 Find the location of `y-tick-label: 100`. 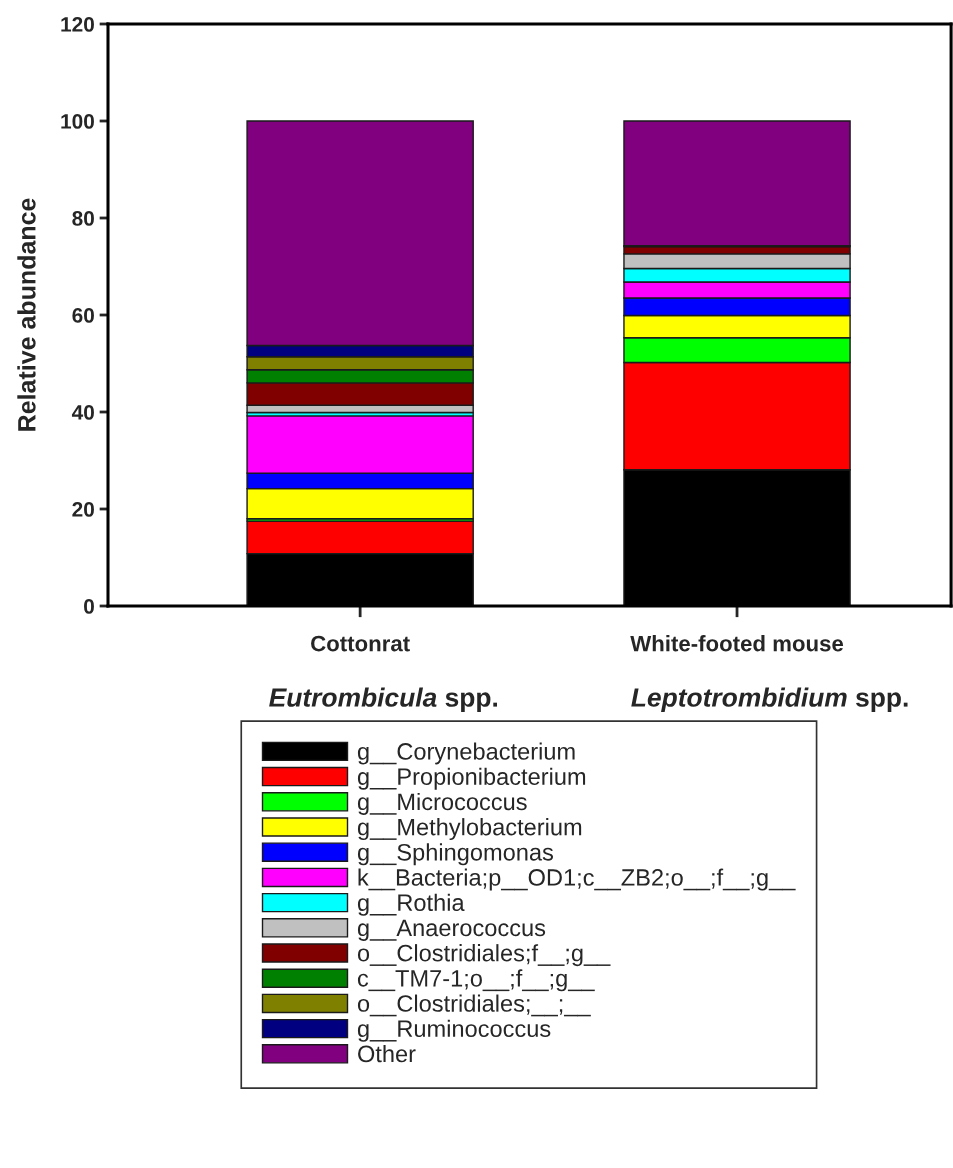

y-tick-label: 100 is located at coordinates (77, 121).